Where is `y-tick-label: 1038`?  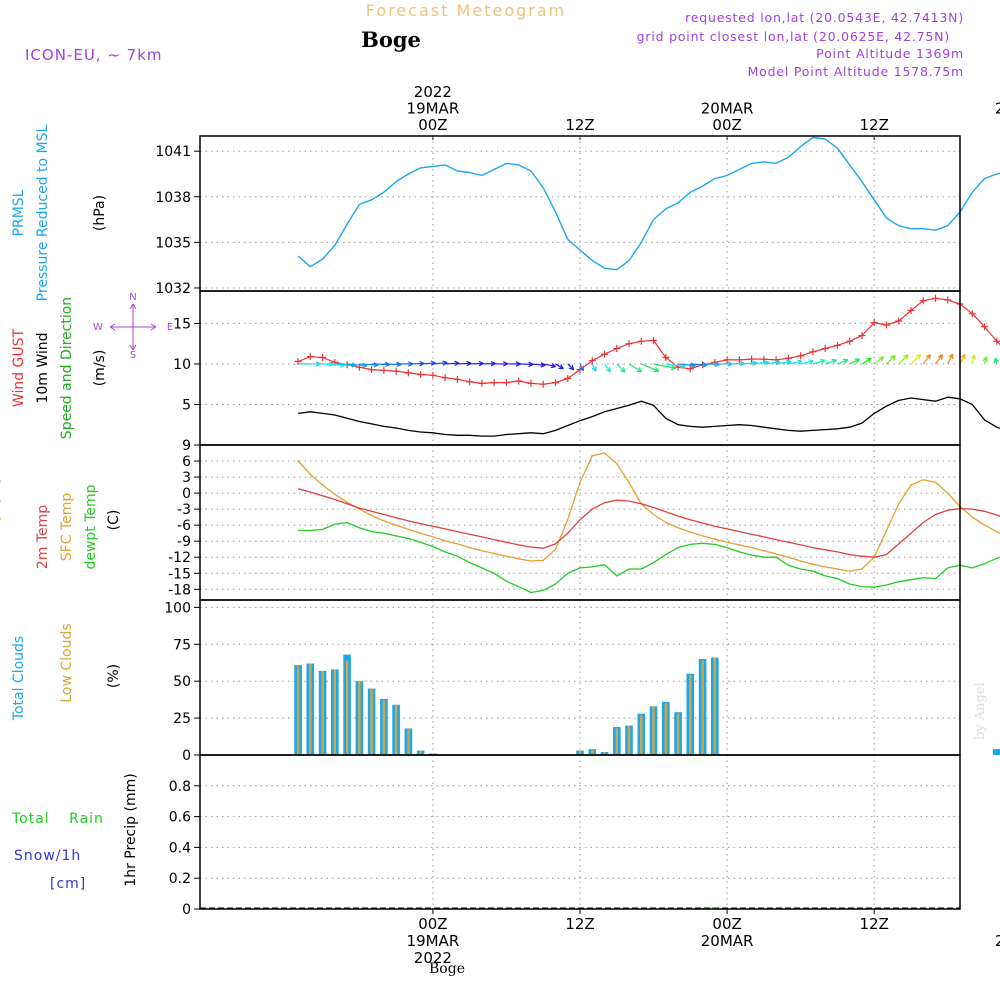
y-tick-label: 1038 is located at coordinates (173, 198).